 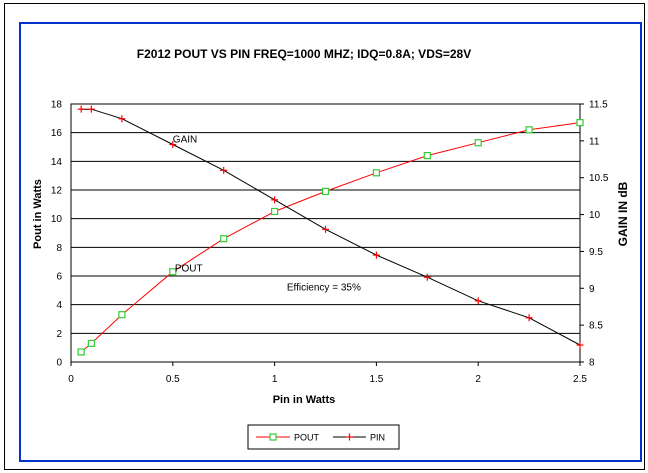 What do you see at coordinates (596, 326) in the screenshot?
I see `y2-tick-label: 8.5` at bounding box center [596, 326].